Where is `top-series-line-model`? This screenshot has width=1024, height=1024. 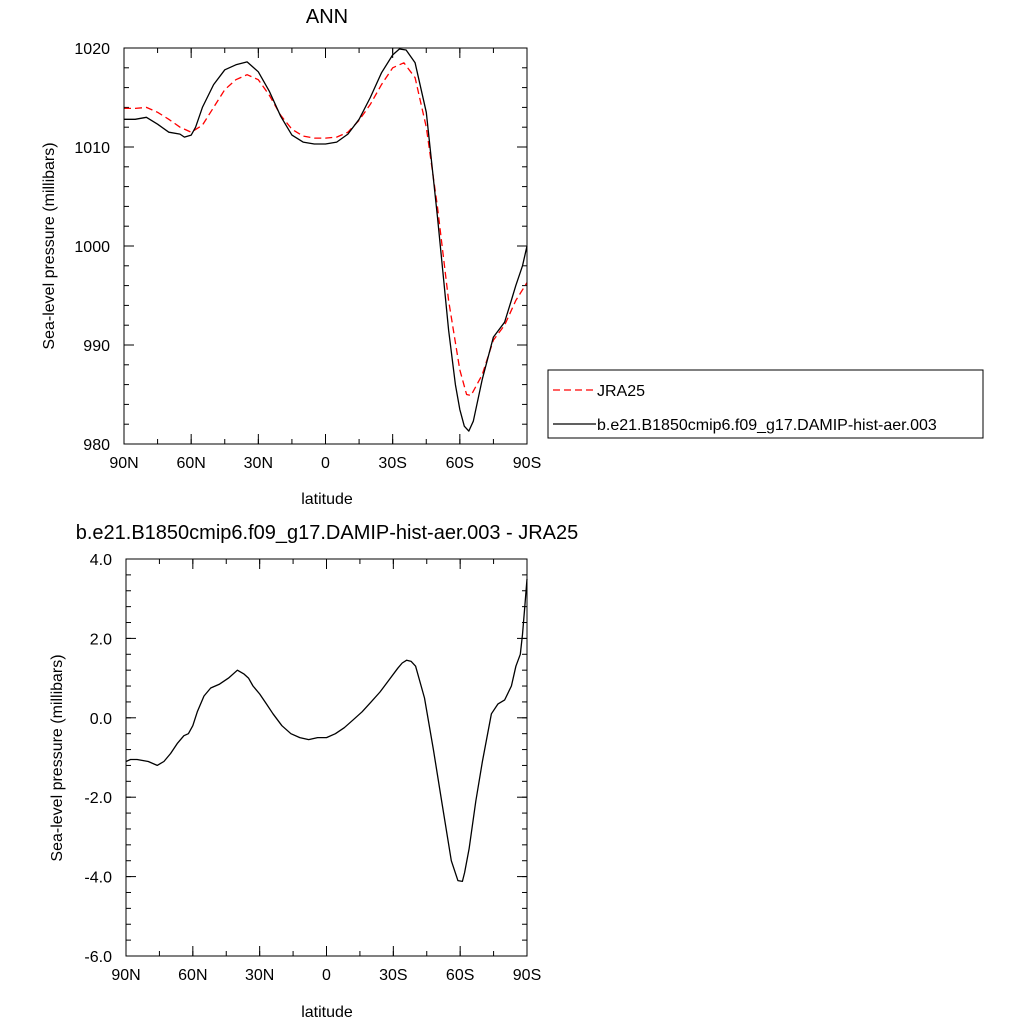
top-series-line-model is located at coordinates (326, 240).